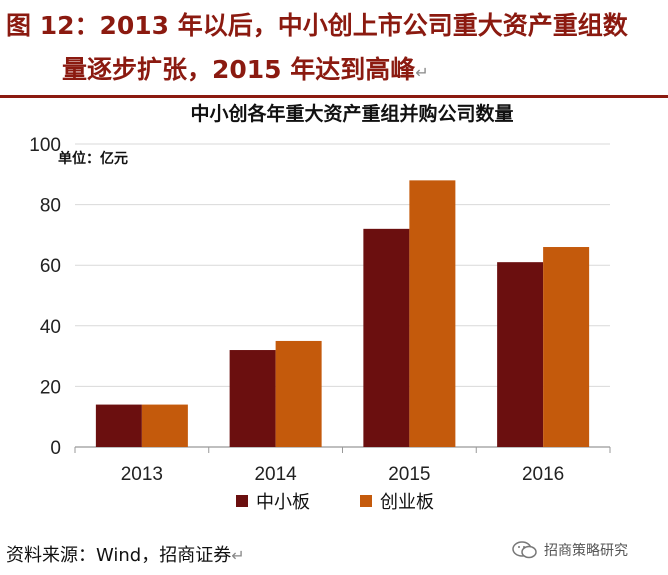  I want to click on legend-item-small-medium-board: 中小板, so click(273, 501).